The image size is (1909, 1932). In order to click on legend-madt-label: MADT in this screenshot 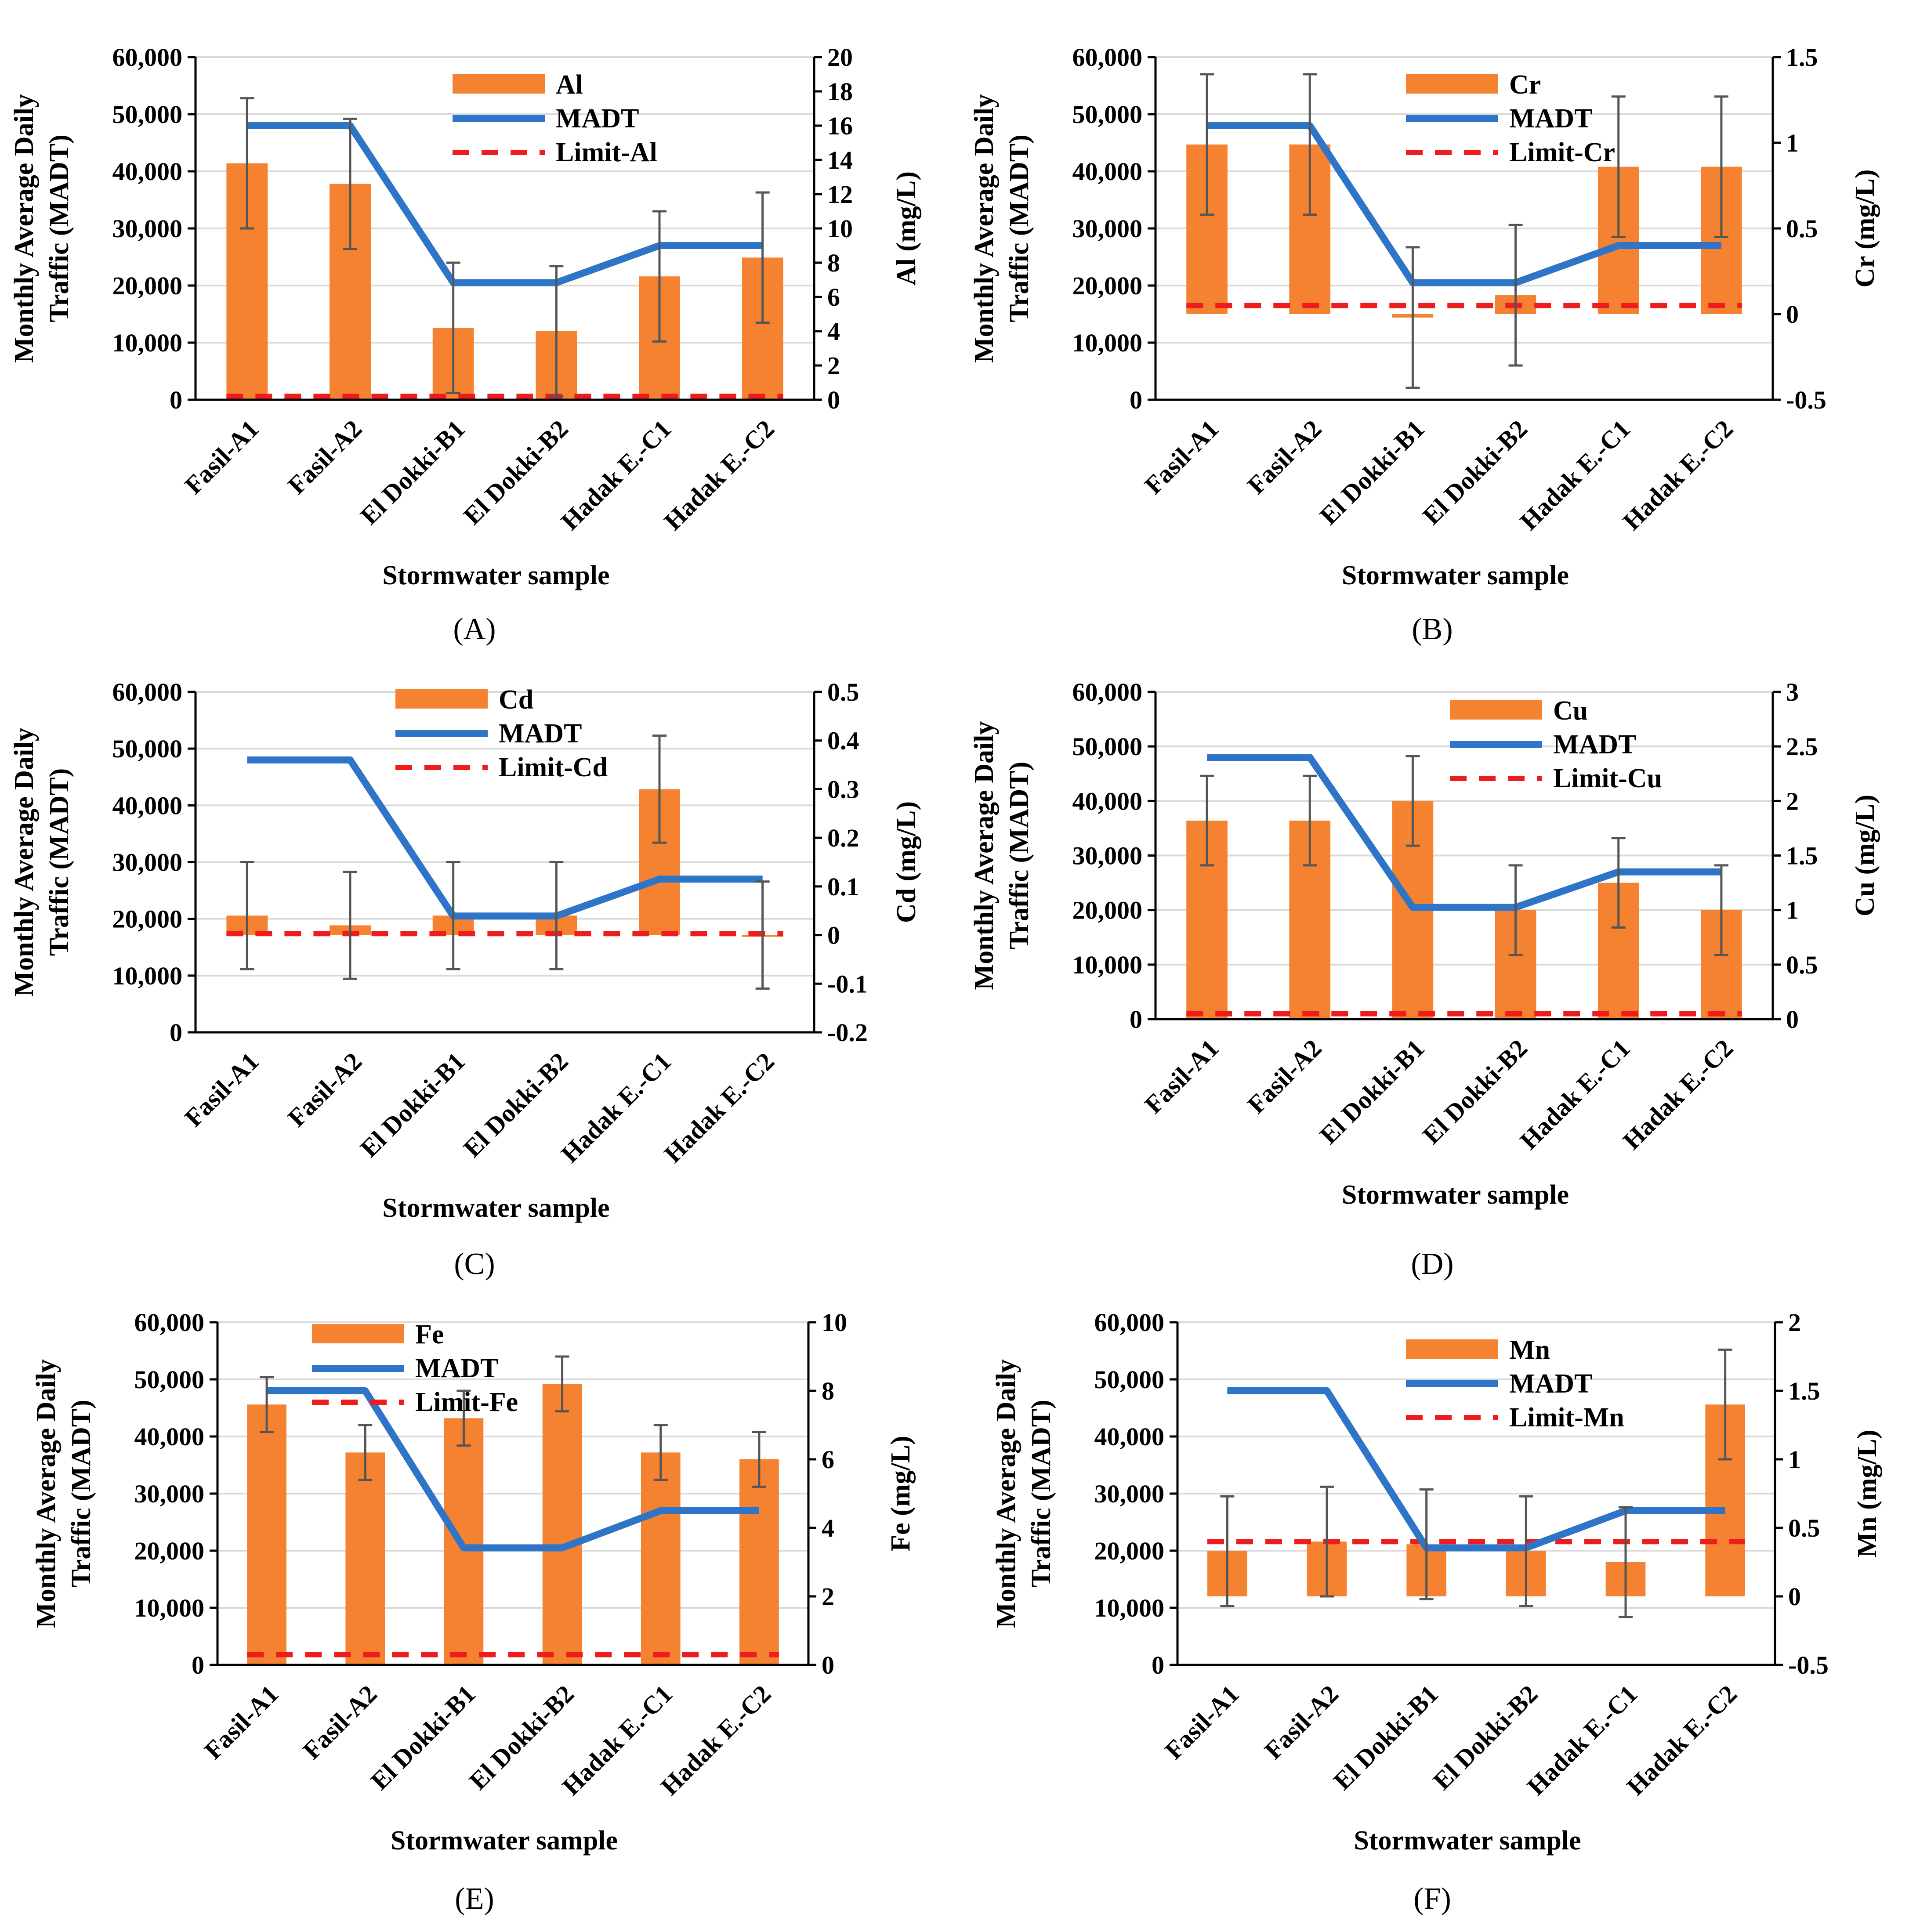, I will do `click(1594, 745)`.